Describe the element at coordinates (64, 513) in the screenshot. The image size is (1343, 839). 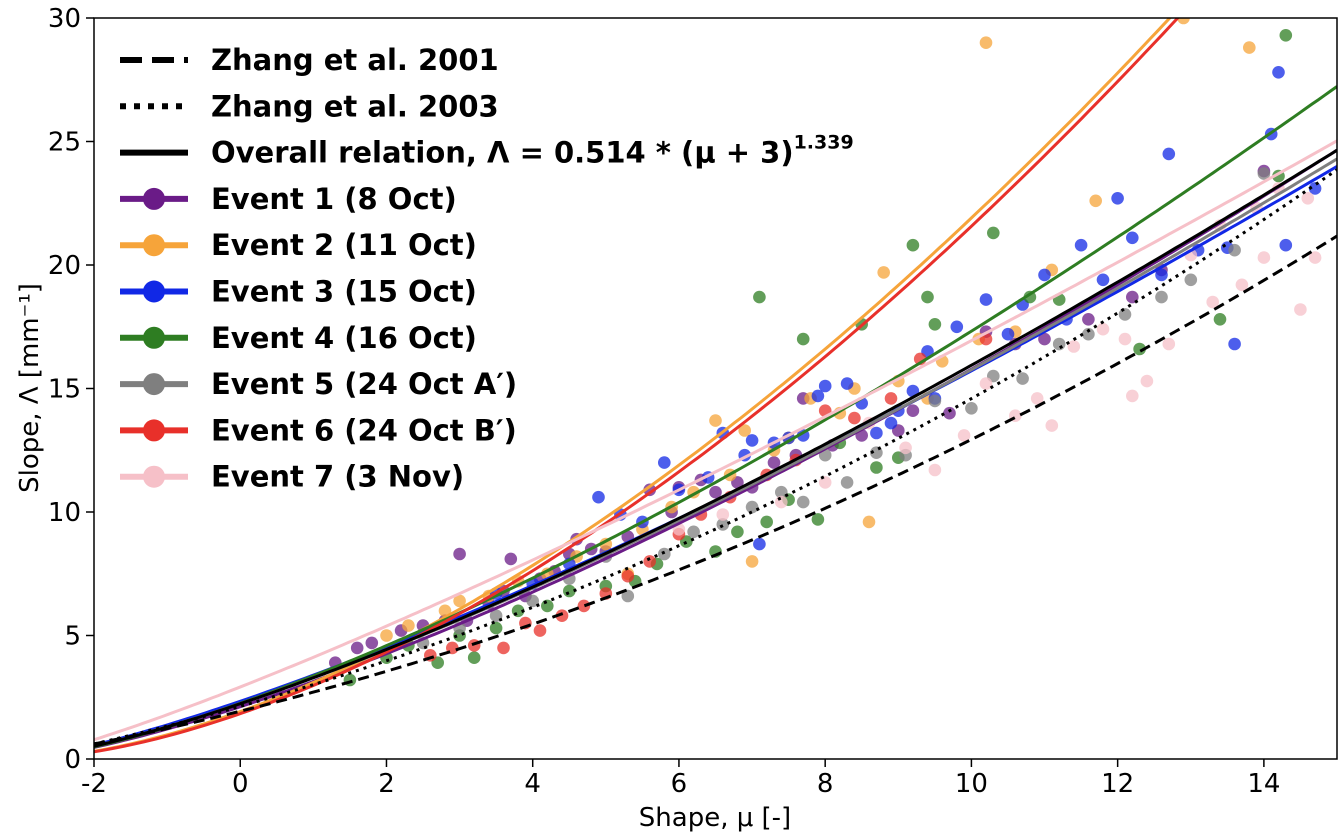
I see `y-tick-label: 10` at that location.